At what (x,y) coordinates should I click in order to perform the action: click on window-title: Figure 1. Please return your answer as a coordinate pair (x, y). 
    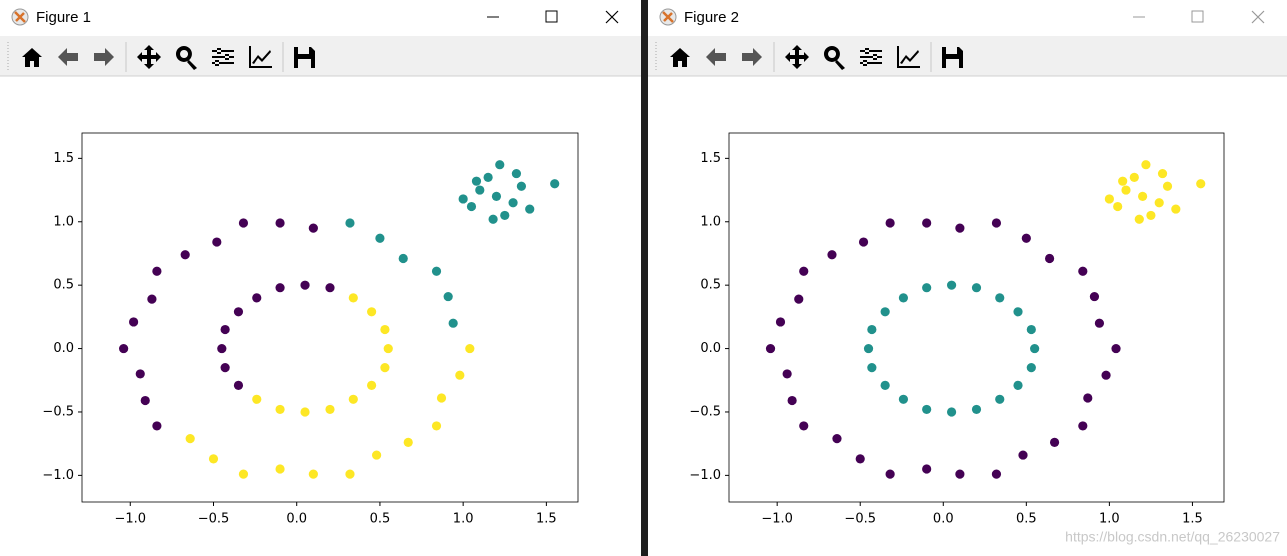
    Looking at the image, I should click on (63, 17).